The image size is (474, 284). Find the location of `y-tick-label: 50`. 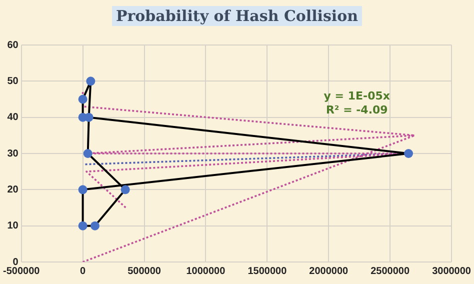

y-tick-label: 50 is located at coordinates (13, 81).